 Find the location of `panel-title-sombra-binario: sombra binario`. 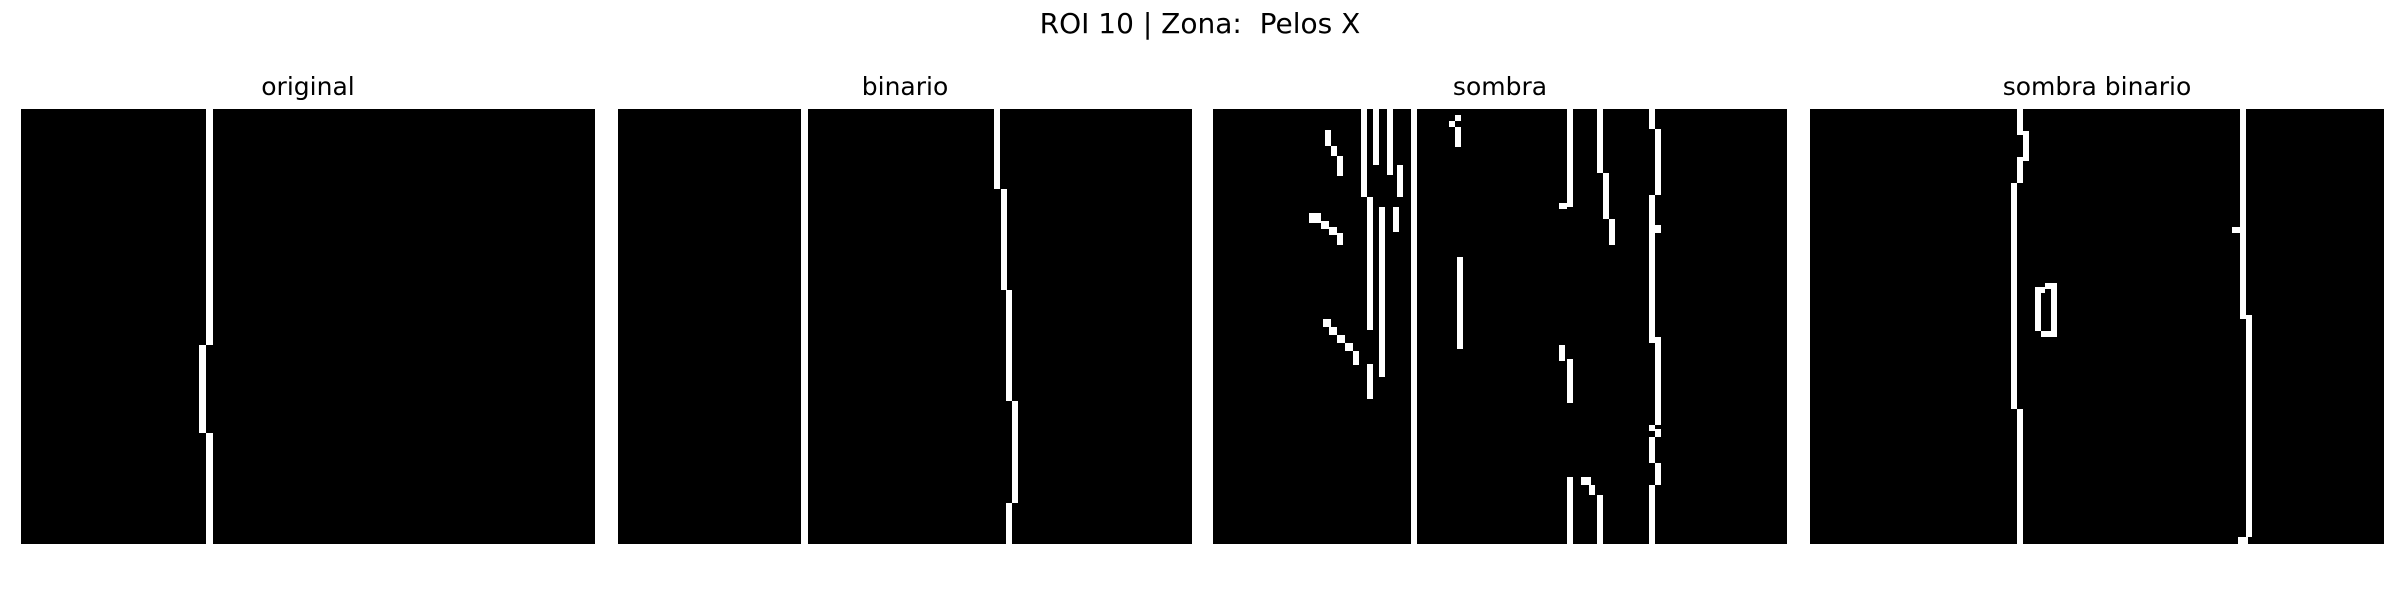

panel-title-sombra-binario: sombra binario is located at coordinates (2097, 86).